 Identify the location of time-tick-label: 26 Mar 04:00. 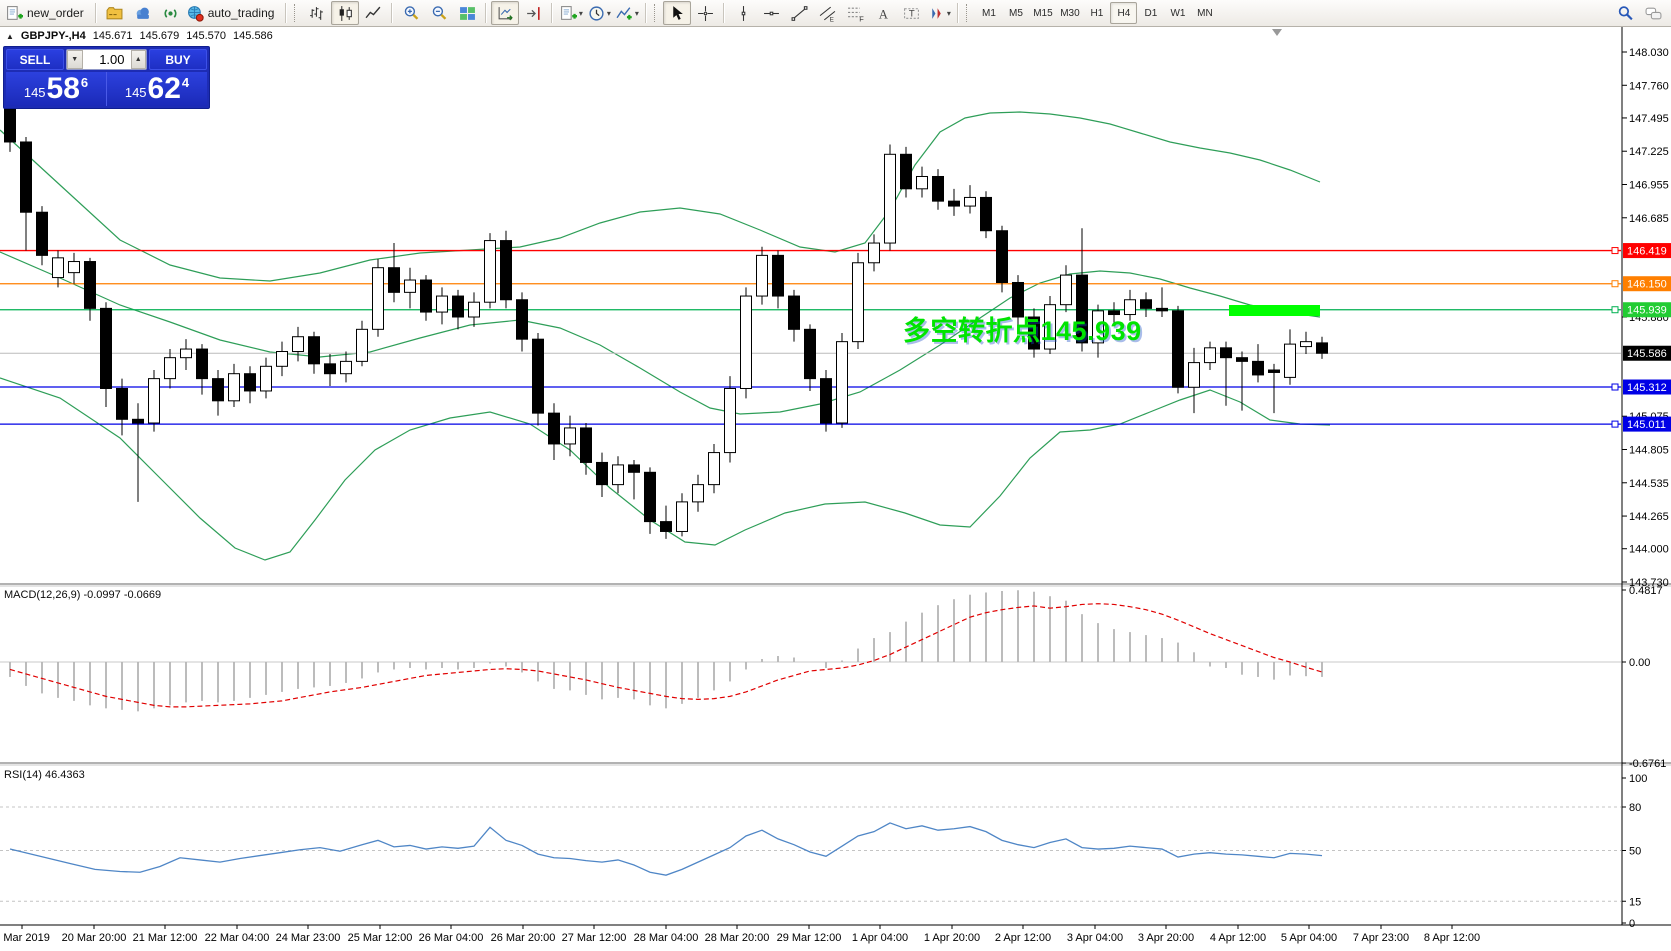
(451, 938).